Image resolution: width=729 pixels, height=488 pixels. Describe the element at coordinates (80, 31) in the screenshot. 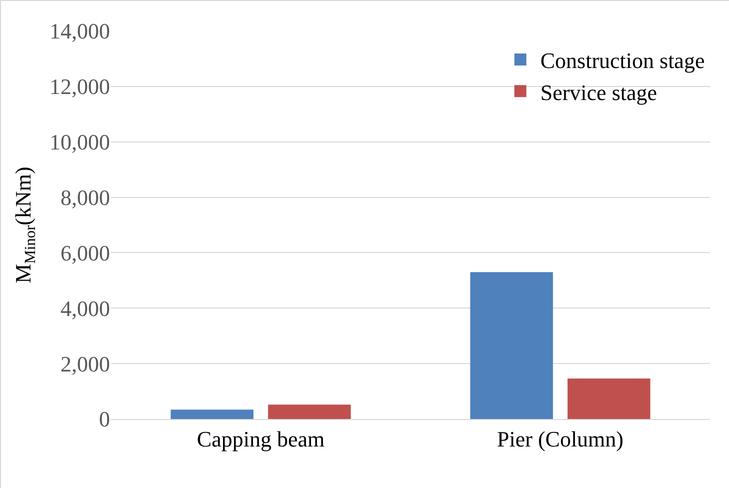

I see `y-tick-label: 14,000` at that location.